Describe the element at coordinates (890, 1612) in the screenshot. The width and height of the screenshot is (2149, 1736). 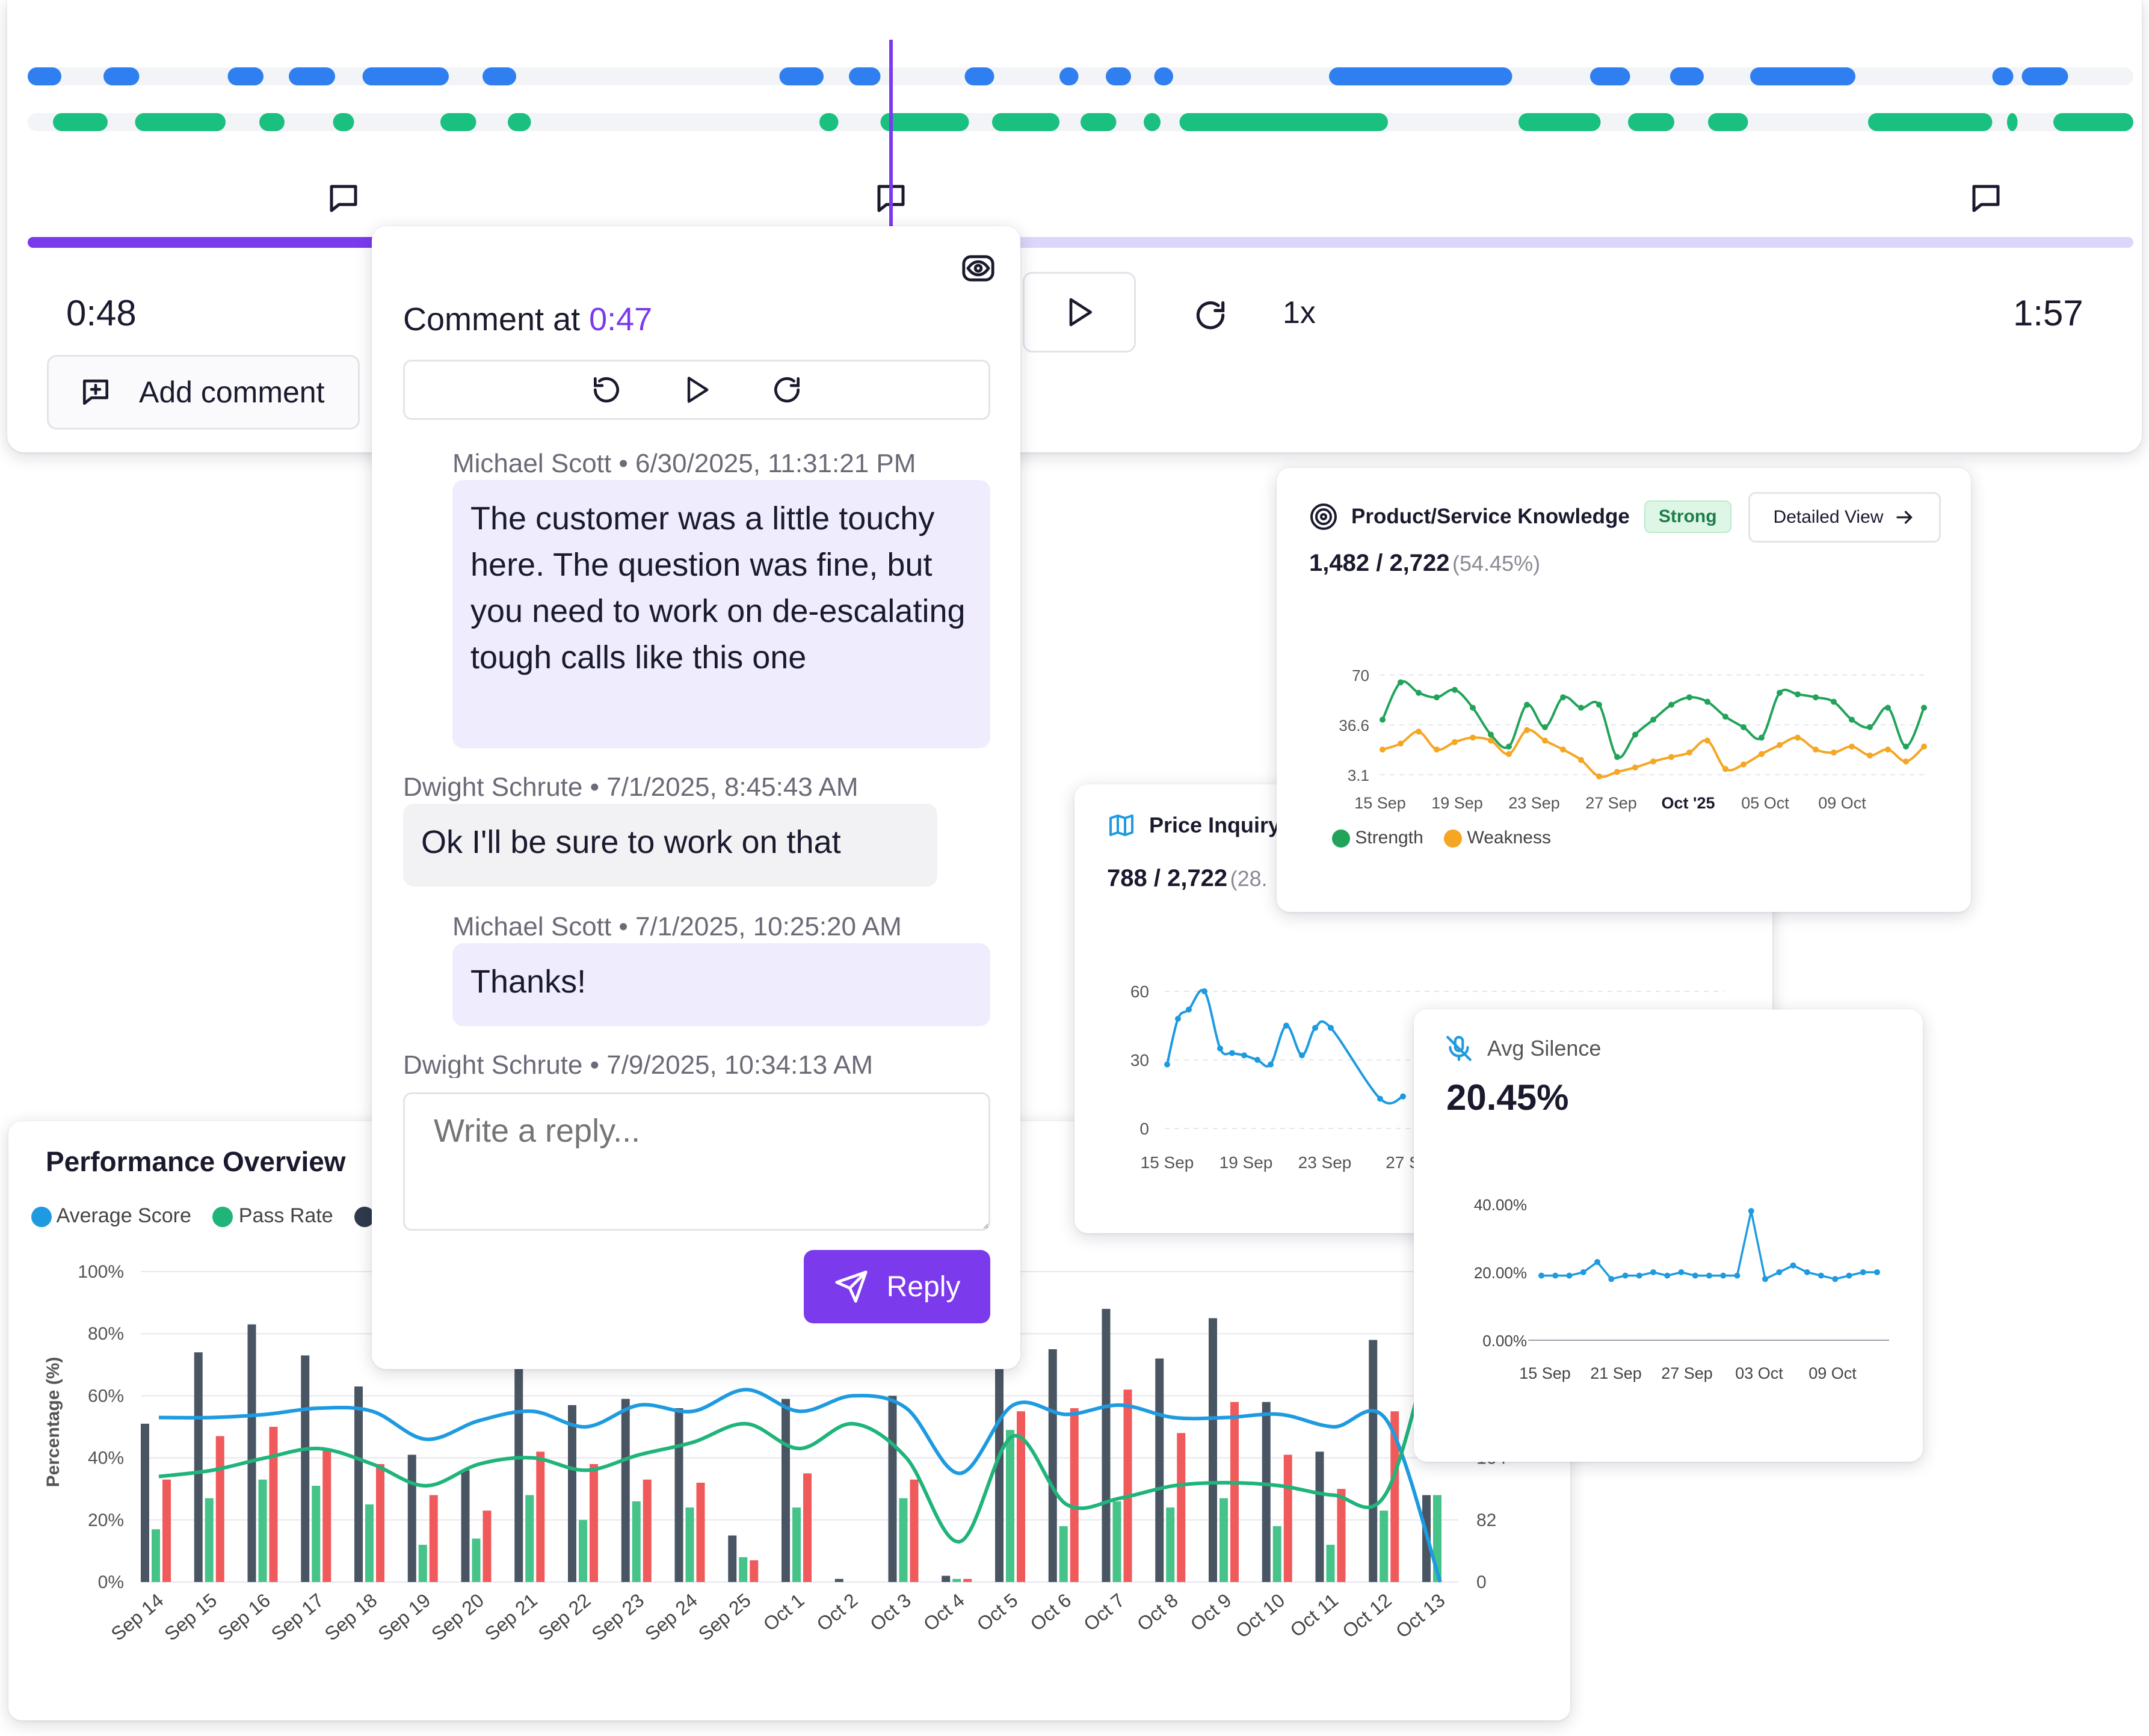
I see `x-tick-label: Oct 3` at that location.